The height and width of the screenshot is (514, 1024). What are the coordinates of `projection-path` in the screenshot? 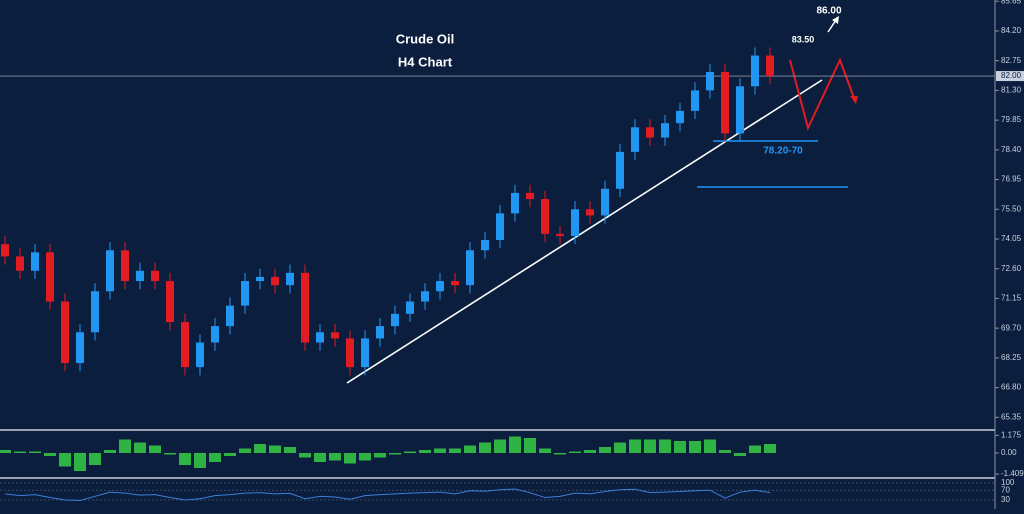 It's located at (822, 94).